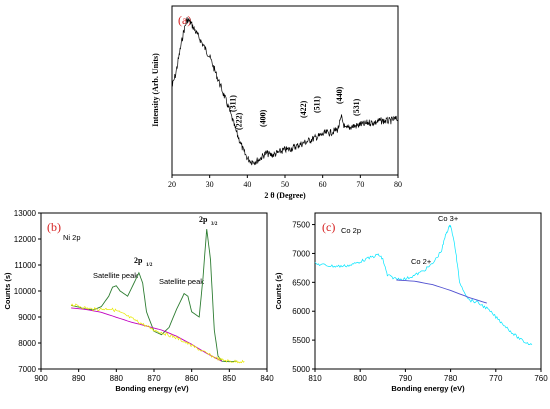 The image size is (550, 409). What do you see at coordinates (301, 225) in the screenshot?
I see `y-tick-label: 7500` at bounding box center [301, 225].